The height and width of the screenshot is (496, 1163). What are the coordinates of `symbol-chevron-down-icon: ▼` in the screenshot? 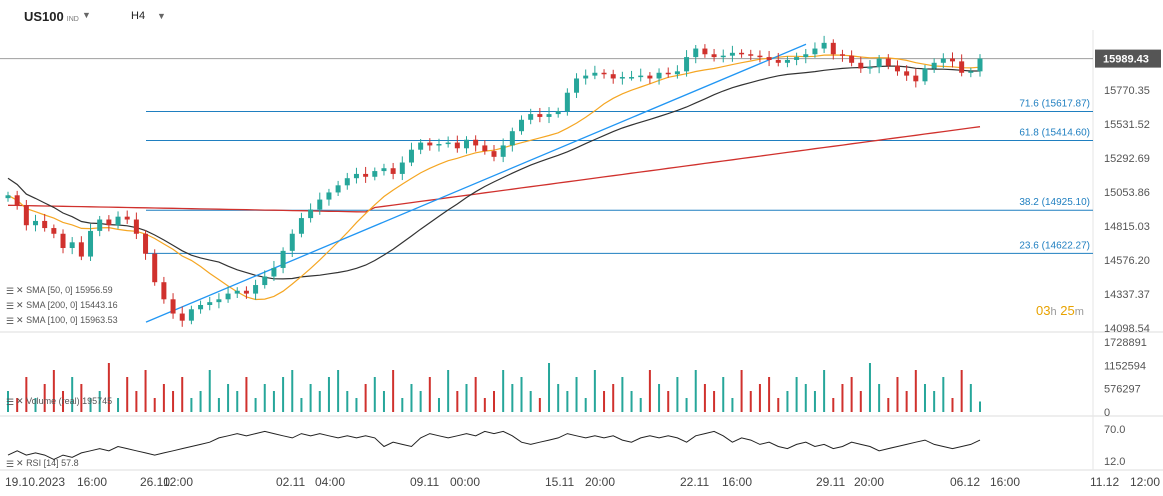 It's located at (86, 15).